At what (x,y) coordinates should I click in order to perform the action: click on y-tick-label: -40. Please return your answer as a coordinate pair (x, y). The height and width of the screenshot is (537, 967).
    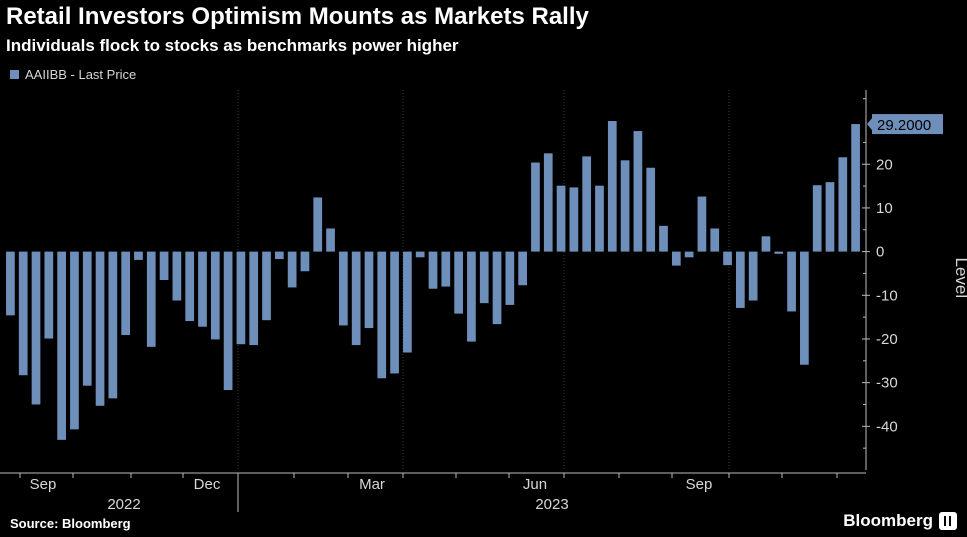
    Looking at the image, I should click on (887, 426).